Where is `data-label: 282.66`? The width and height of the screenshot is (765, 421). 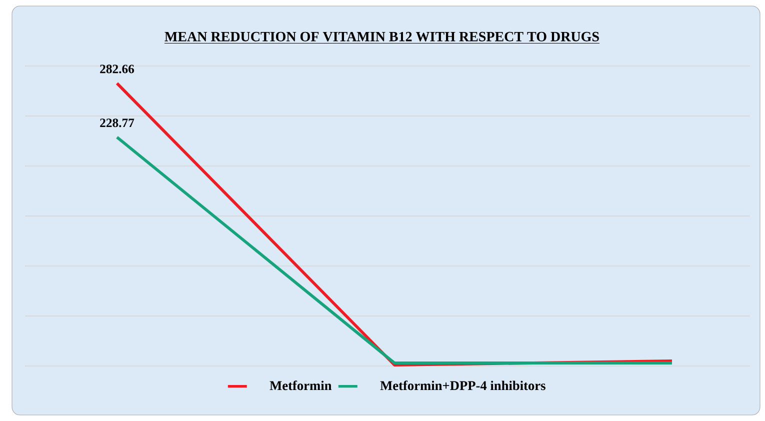 data-label: 282.66 is located at coordinates (117, 69).